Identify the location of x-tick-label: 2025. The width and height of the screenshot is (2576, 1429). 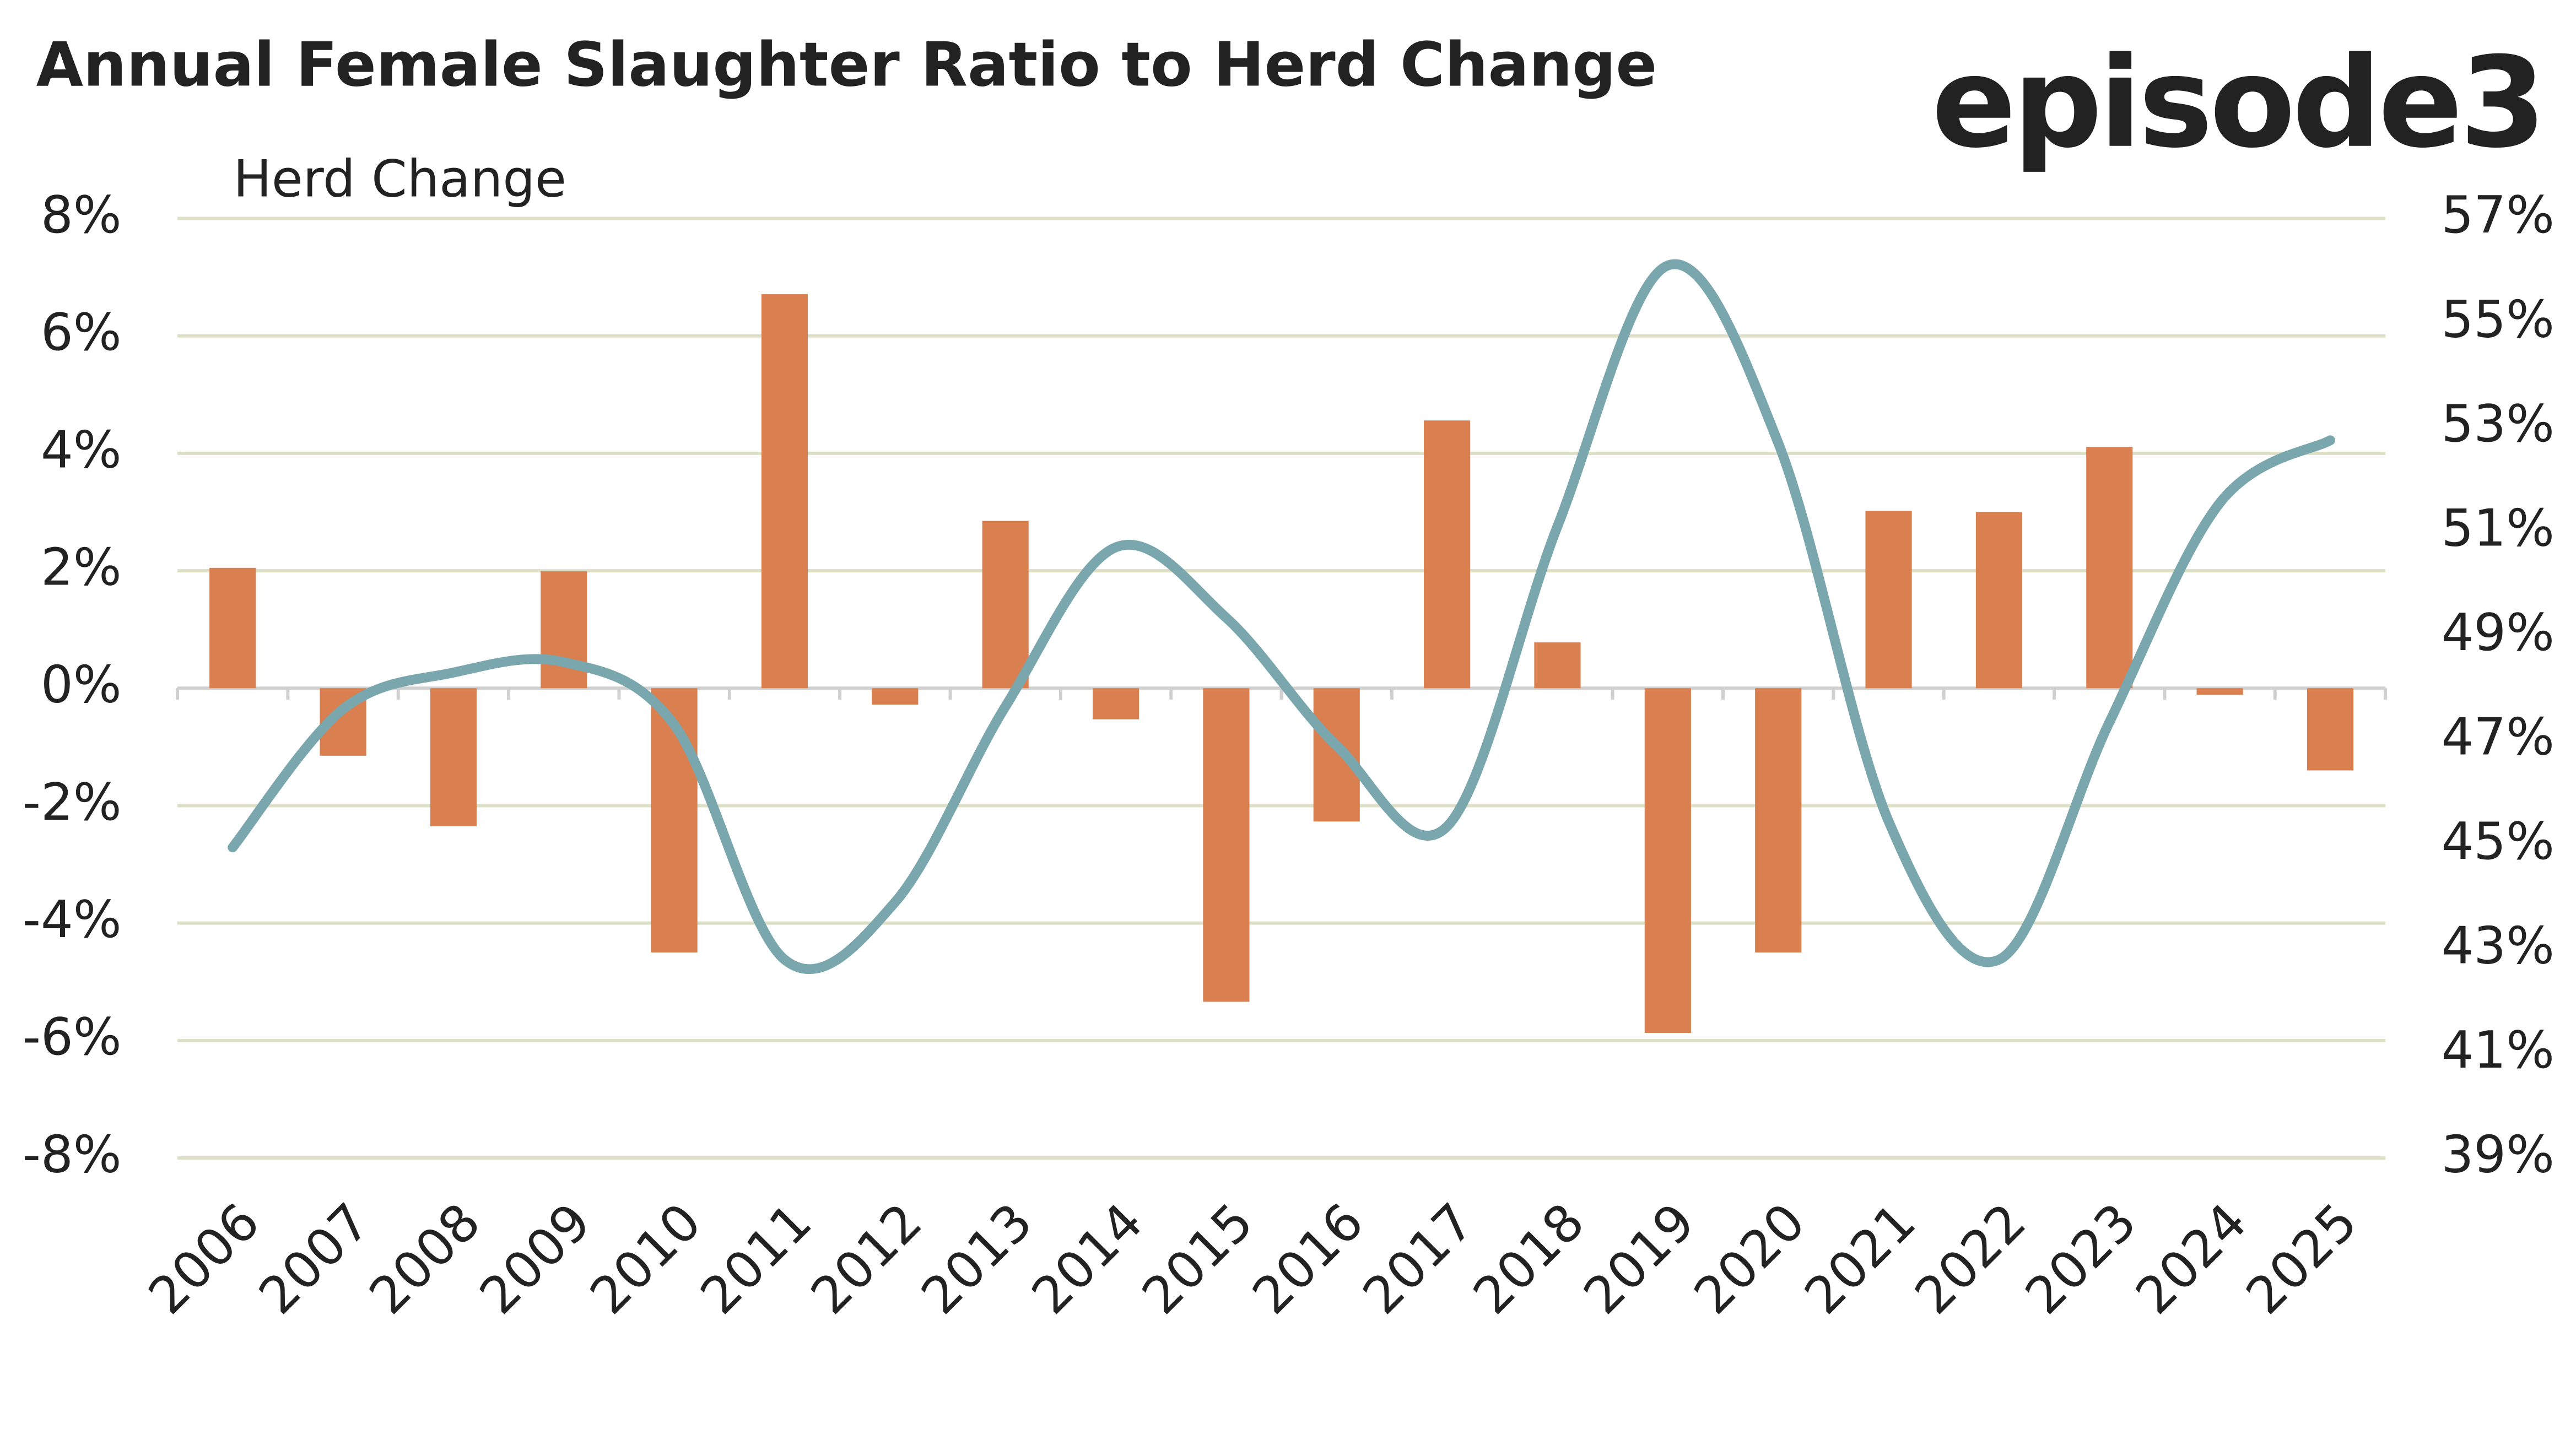
(2302, 1259).